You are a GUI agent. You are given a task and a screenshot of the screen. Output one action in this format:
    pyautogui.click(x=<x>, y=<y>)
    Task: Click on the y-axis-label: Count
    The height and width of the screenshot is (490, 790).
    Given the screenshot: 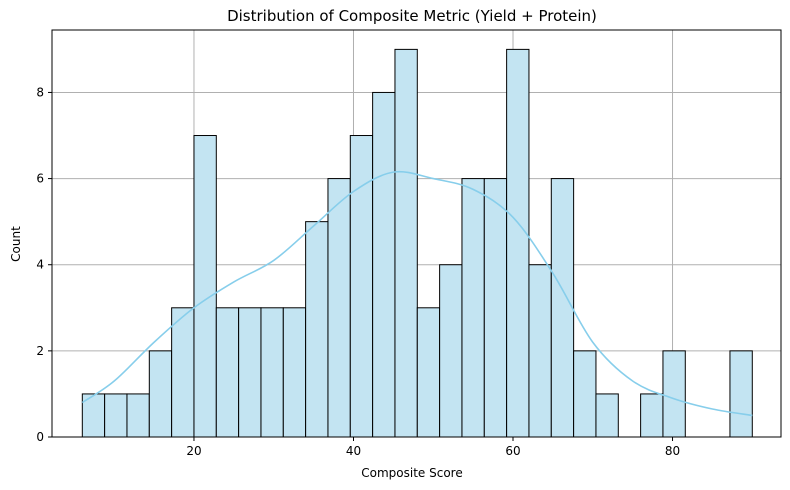 What is the action you would take?
    pyautogui.click(x=16, y=244)
    